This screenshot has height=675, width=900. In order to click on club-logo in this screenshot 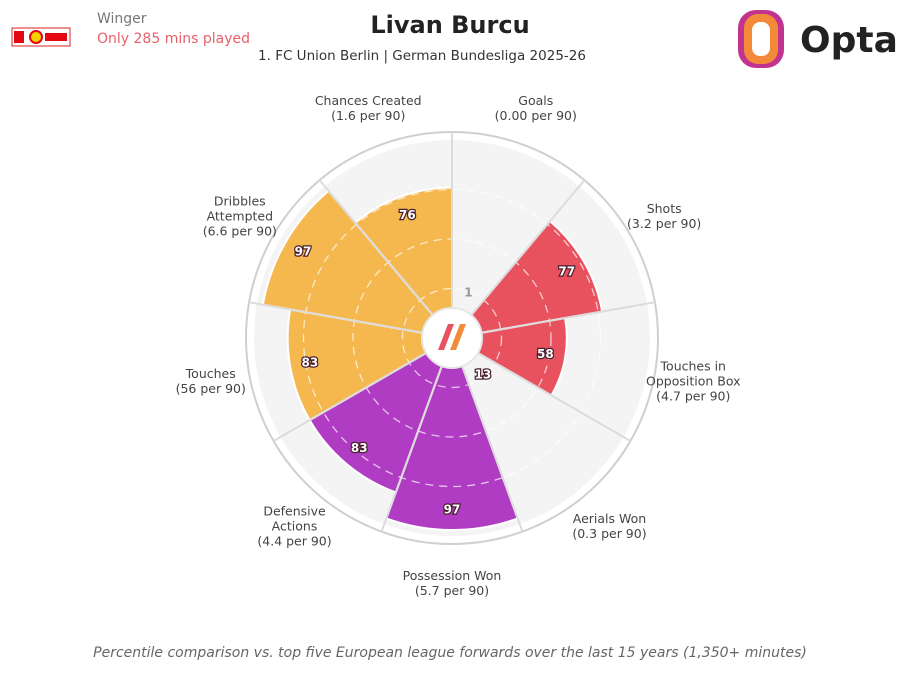, I will do `click(41, 37)`.